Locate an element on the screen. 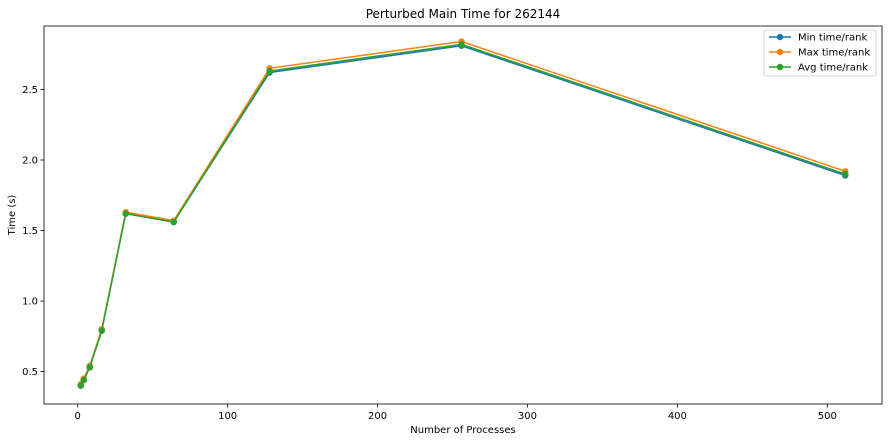  legend-label: Max time/rank is located at coordinates (834, 53).